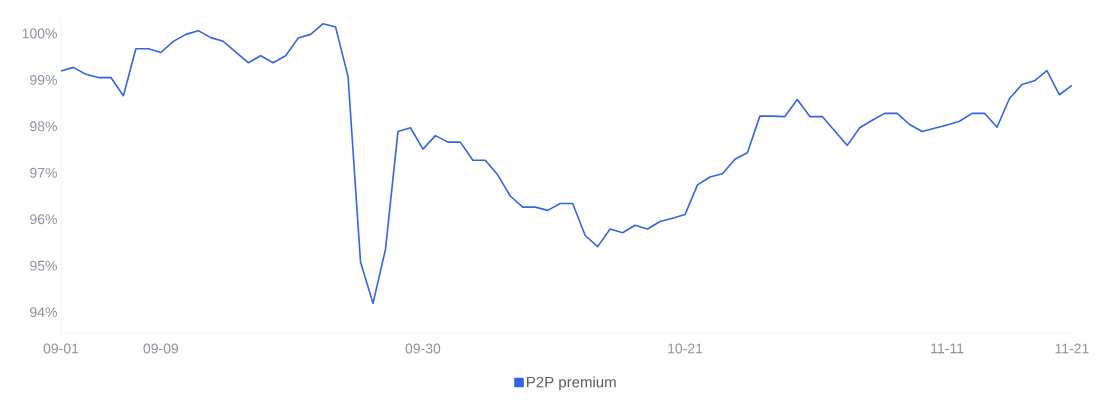 This screenshot has width=1105, height=400. I want to click on y-tick-label: 94%, so click(43, 312).